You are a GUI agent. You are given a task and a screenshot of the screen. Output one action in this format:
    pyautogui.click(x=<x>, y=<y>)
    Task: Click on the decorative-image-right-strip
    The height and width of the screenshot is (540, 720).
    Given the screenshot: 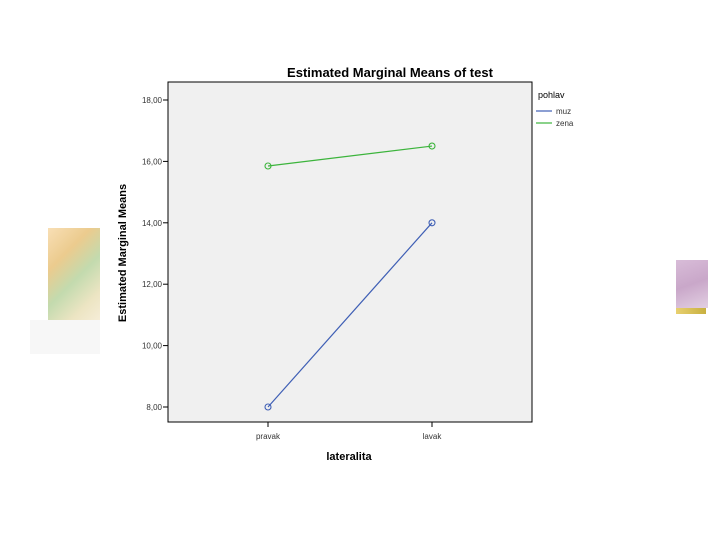 What is the action you would take?
    pyautogui.click(x=691, y=311)
    